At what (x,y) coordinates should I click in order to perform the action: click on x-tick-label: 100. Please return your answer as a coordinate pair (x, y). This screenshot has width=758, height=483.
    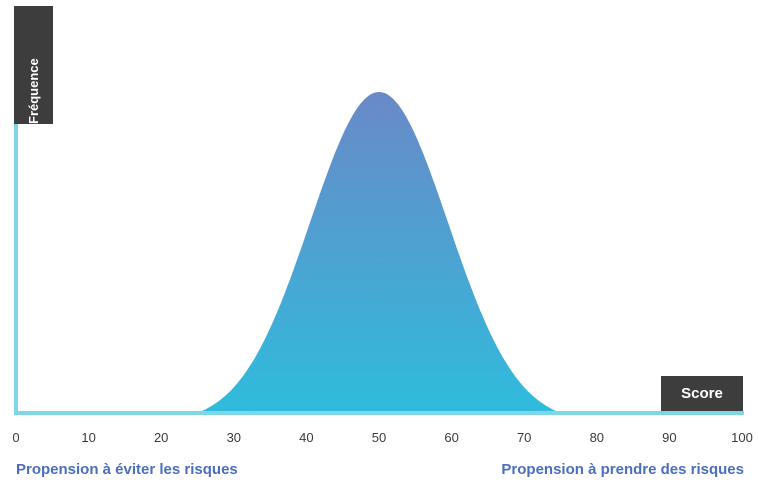
    Looking at the image, I should click on (742, 437).